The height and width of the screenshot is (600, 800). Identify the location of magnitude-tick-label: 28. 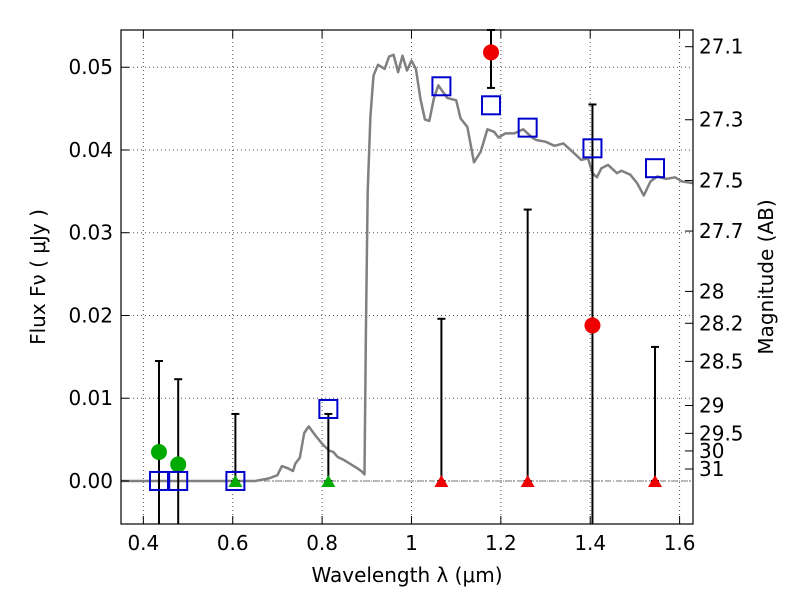
(711, 291).